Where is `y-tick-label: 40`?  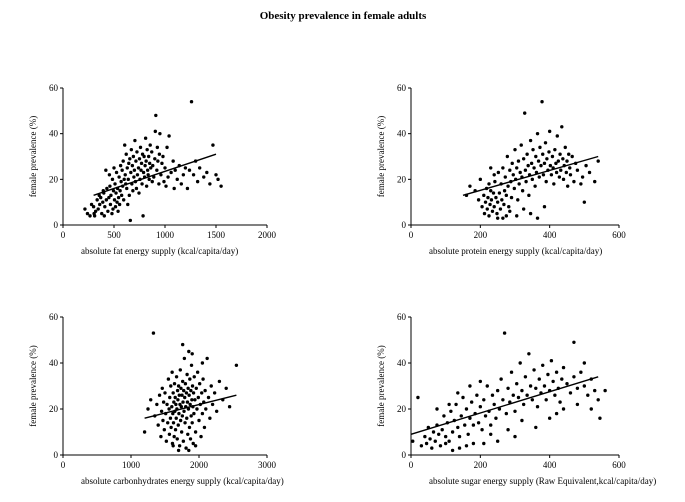 y-tick-label: 40 is located at coordinates (54, 363).